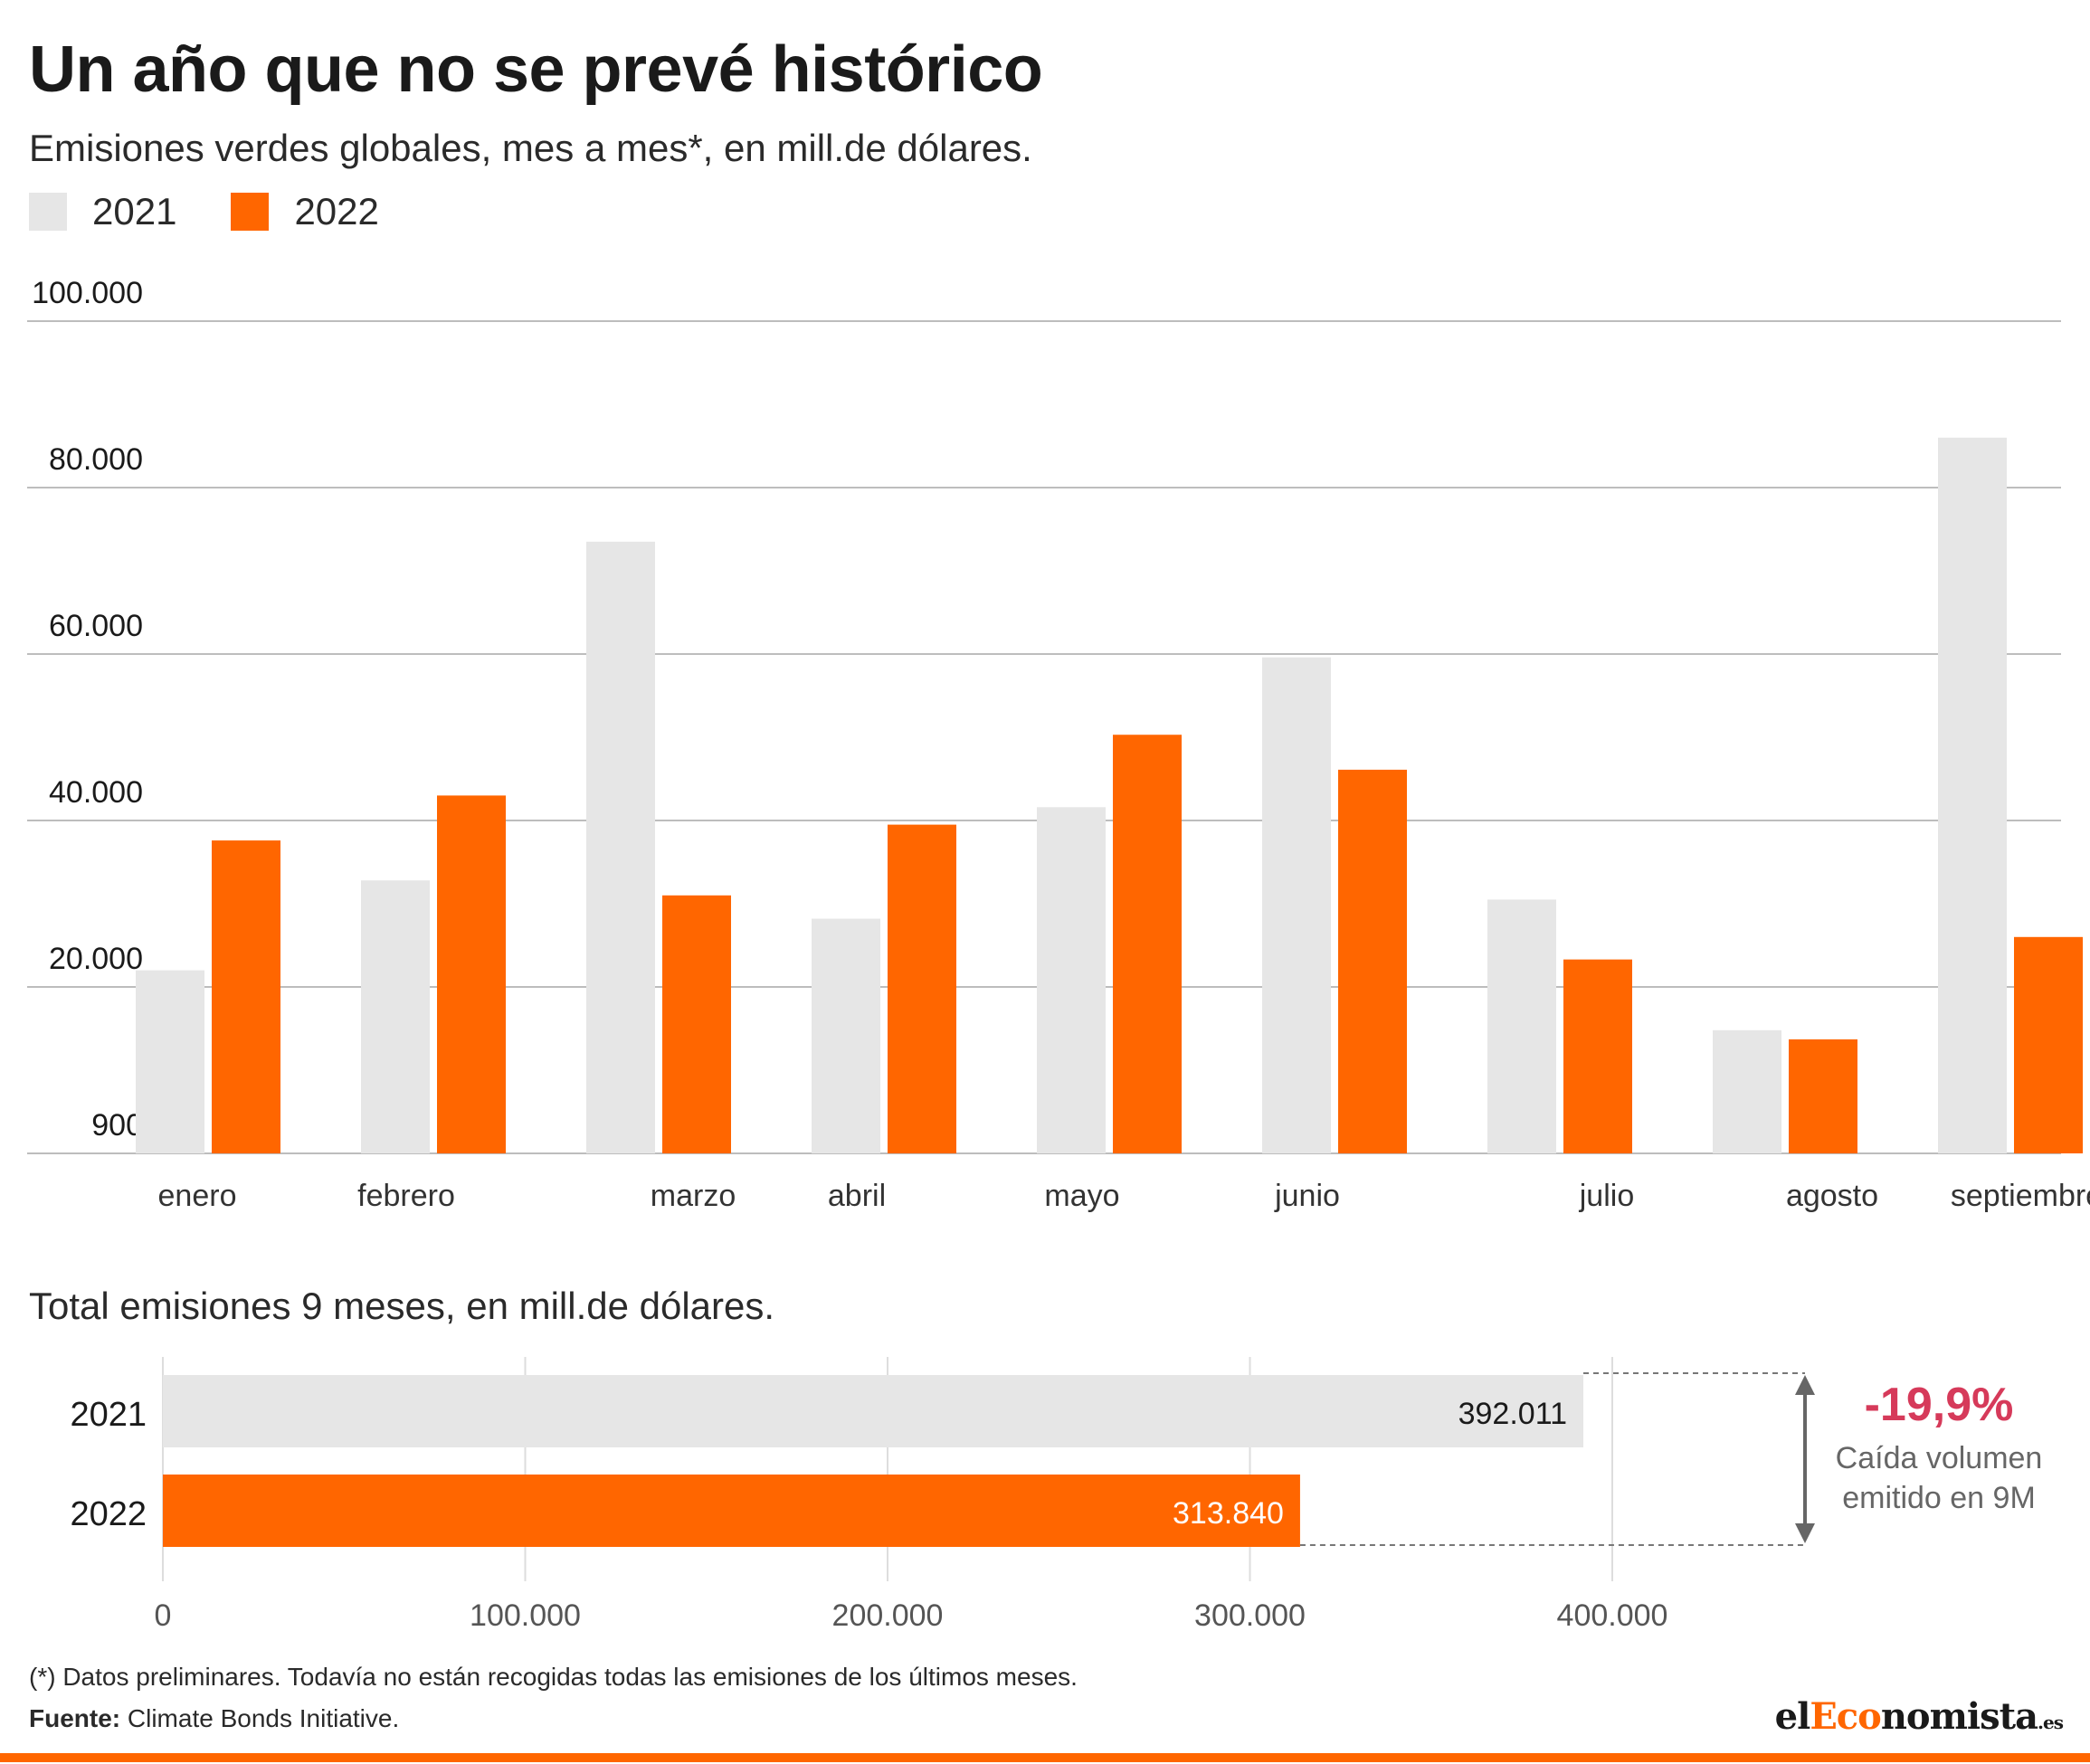 The image size is (2090, 1764). Describe the element at coordinates (1613, 1615) in the screenshot. I see `x-tick-label: 400.000` at that location.